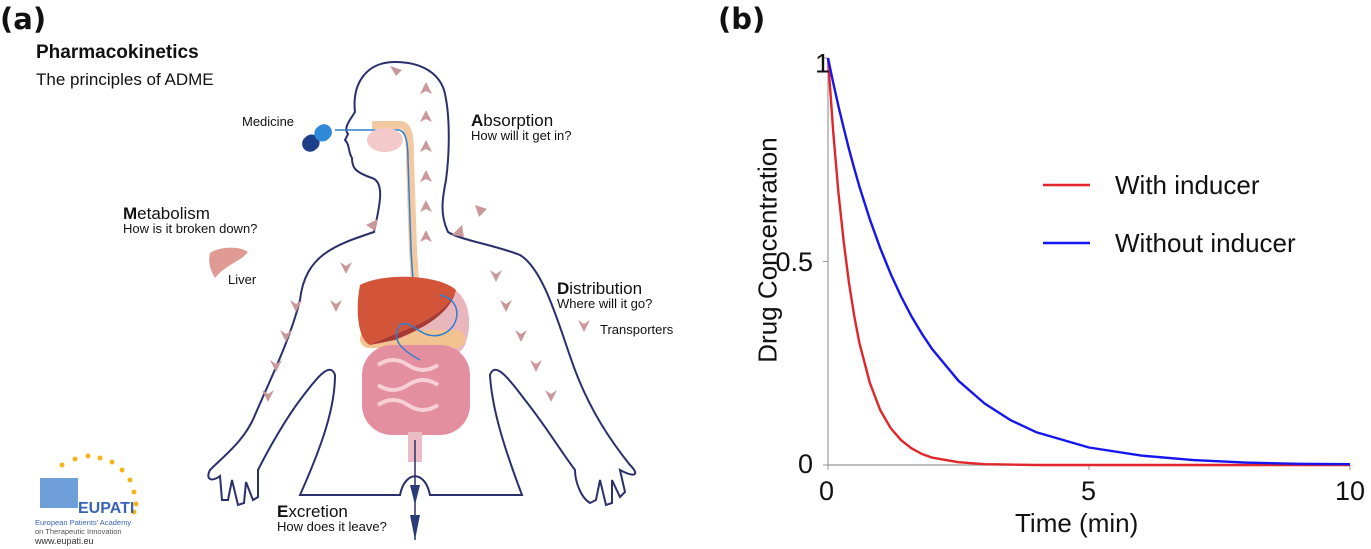 The height and width of the screenshot is (549, 1371). Describe the element at coordinates (125, 79) in the screenshot. I see `diagram-subtitle: The principles of ADME` at that location.